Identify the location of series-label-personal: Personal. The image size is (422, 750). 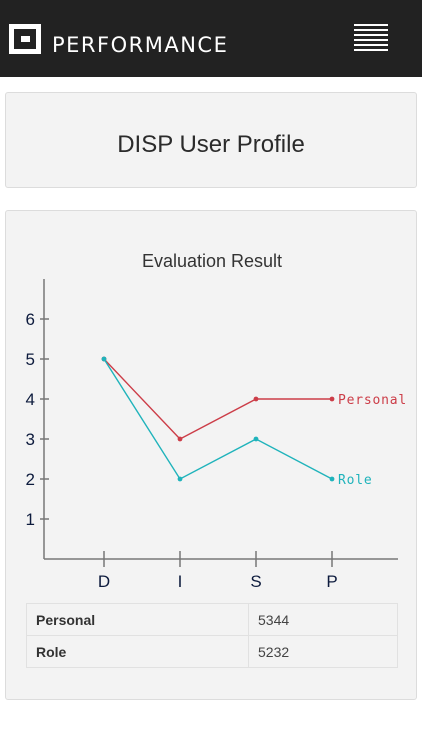
(372, 400).